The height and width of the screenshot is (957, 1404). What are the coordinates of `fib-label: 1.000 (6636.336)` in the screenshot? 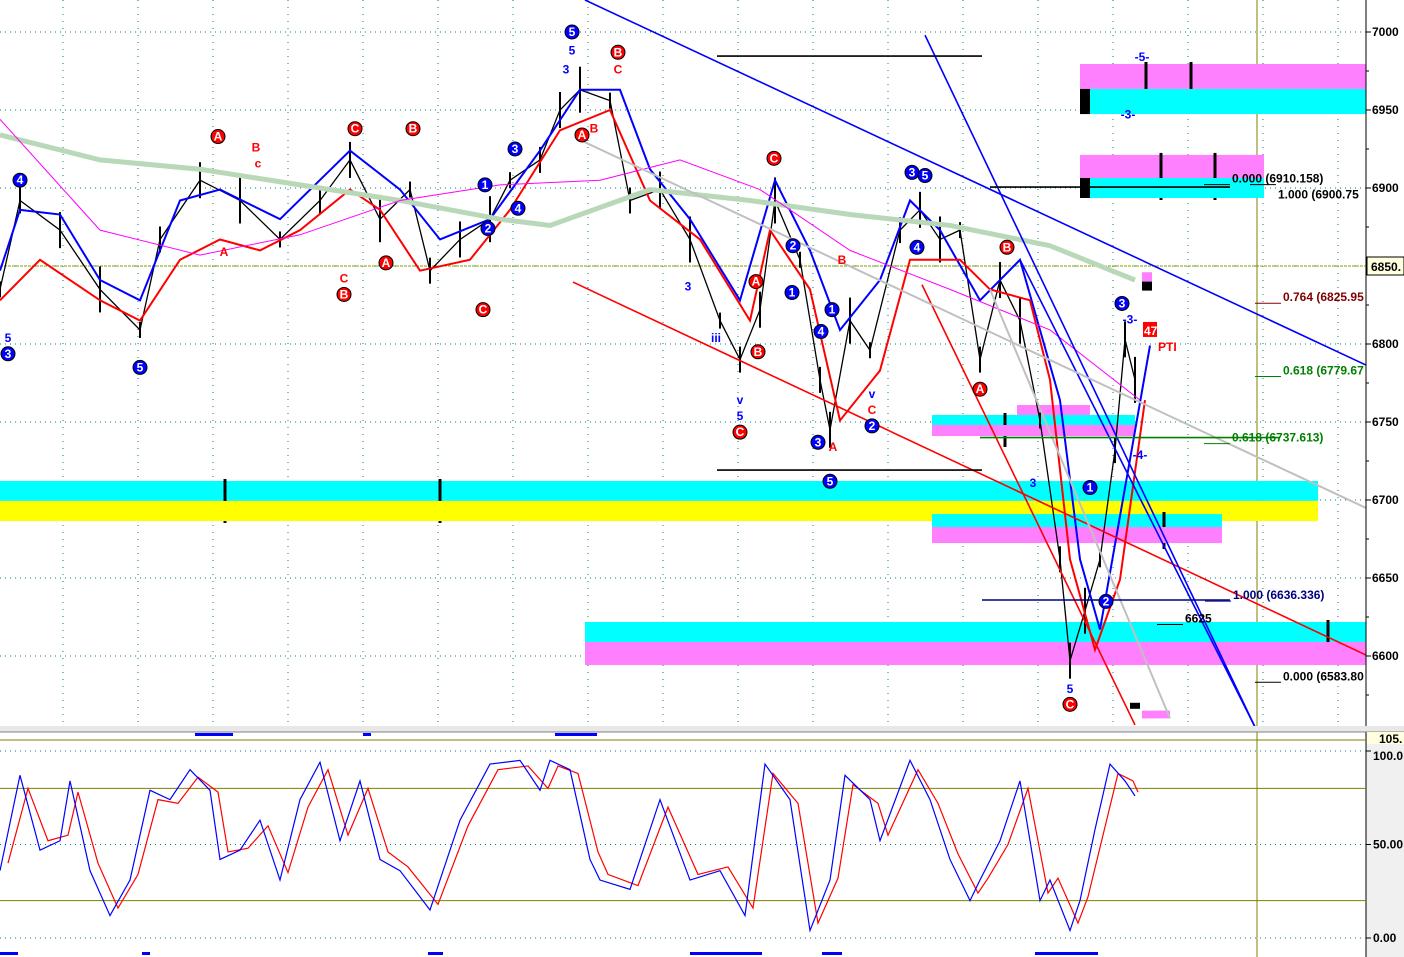 It's located at (1278, 595).